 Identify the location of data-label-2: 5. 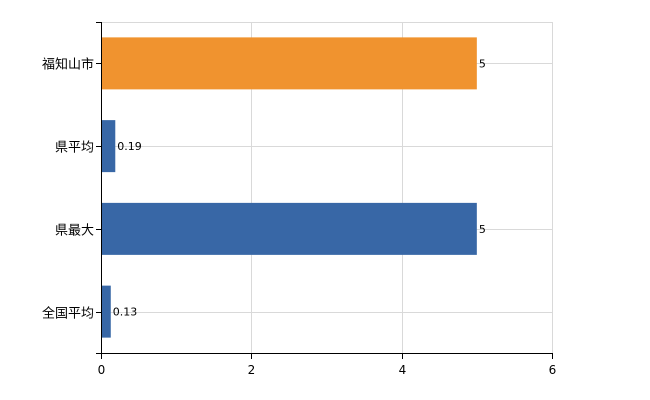
(482, 229).